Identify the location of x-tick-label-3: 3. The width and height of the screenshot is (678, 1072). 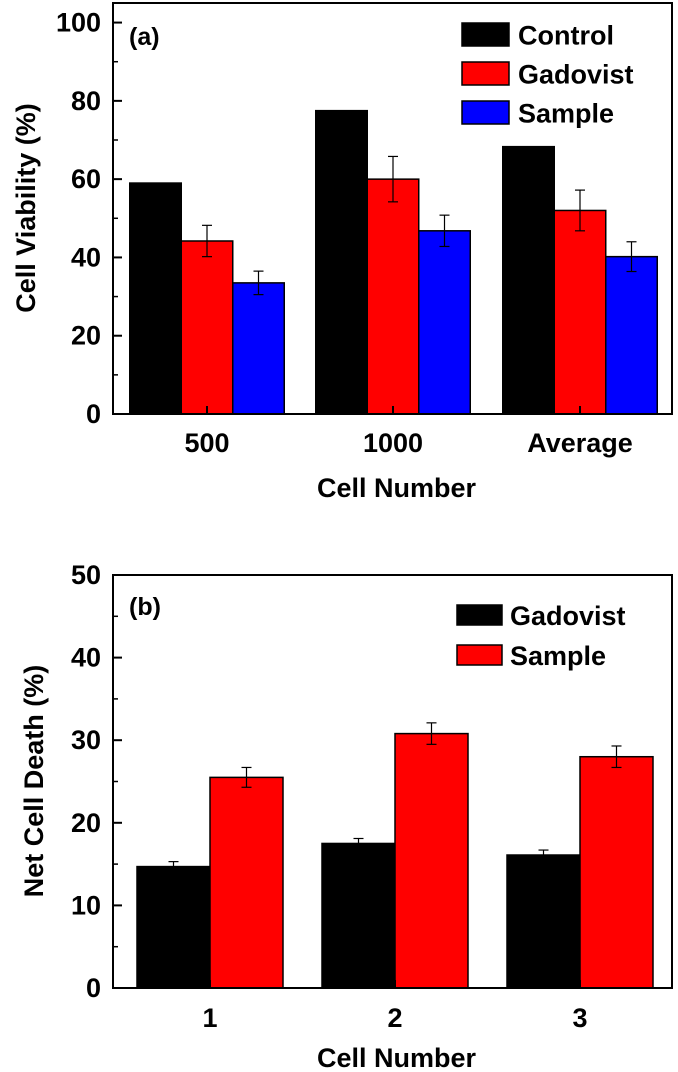
(579, 1018).